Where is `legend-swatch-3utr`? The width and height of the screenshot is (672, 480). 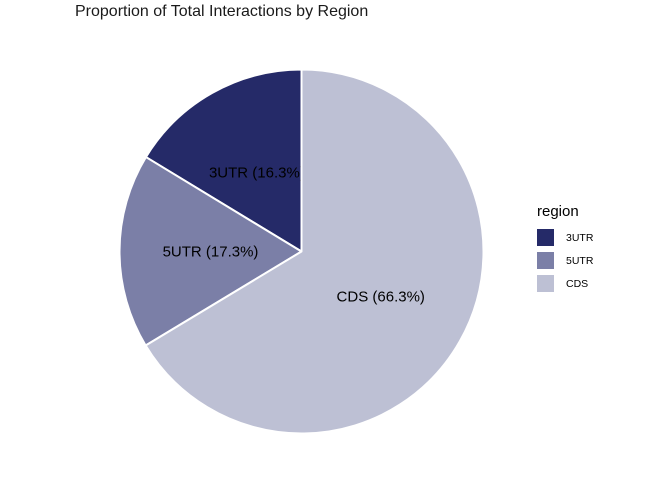 legend-swatch-3utr is located at coordinates (545, 237).